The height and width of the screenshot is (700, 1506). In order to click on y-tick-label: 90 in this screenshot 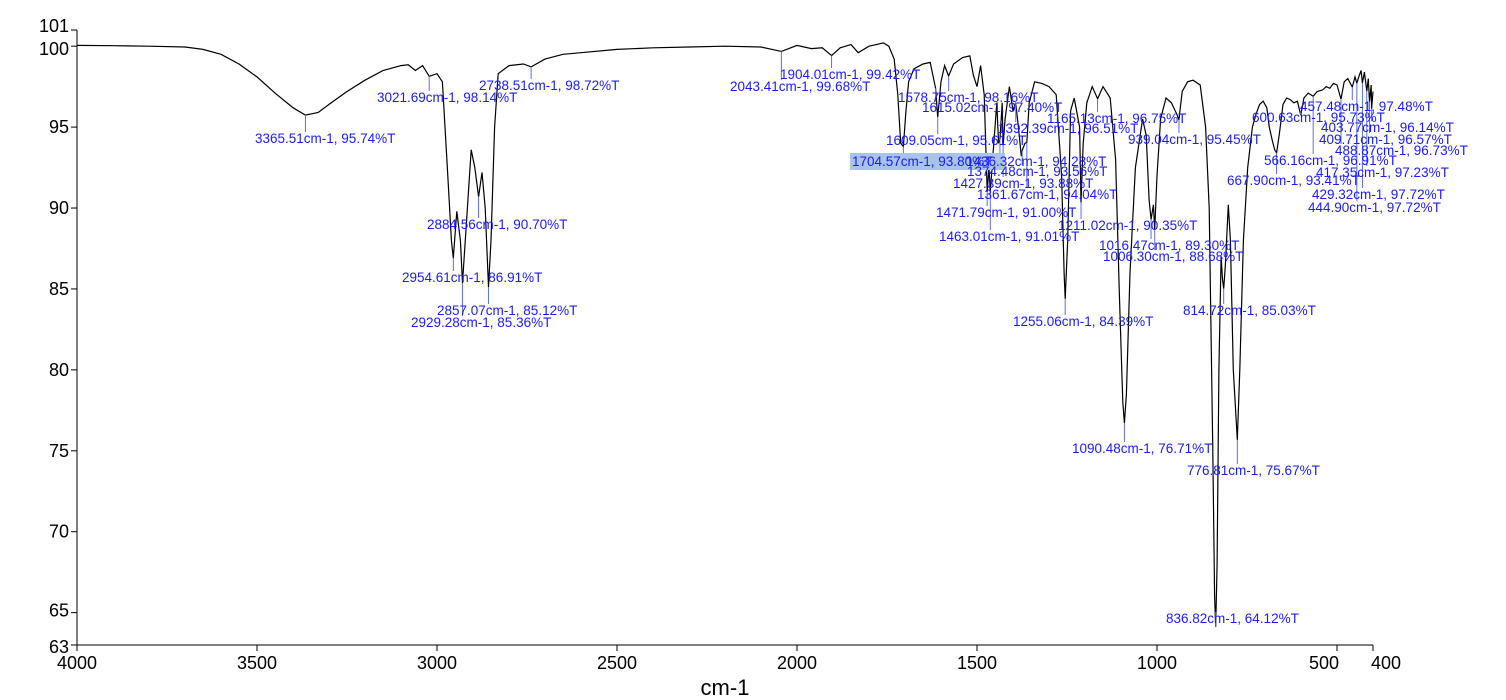, I will do `click(59, 208)`.